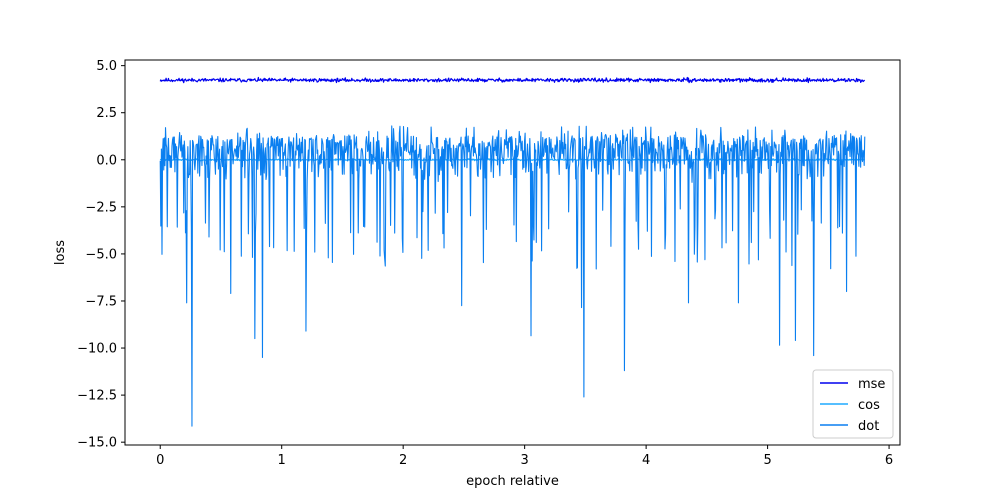 This screenshot has height=504, width=1000. I want to click on x-tick-label: 5, so click(767, 460).